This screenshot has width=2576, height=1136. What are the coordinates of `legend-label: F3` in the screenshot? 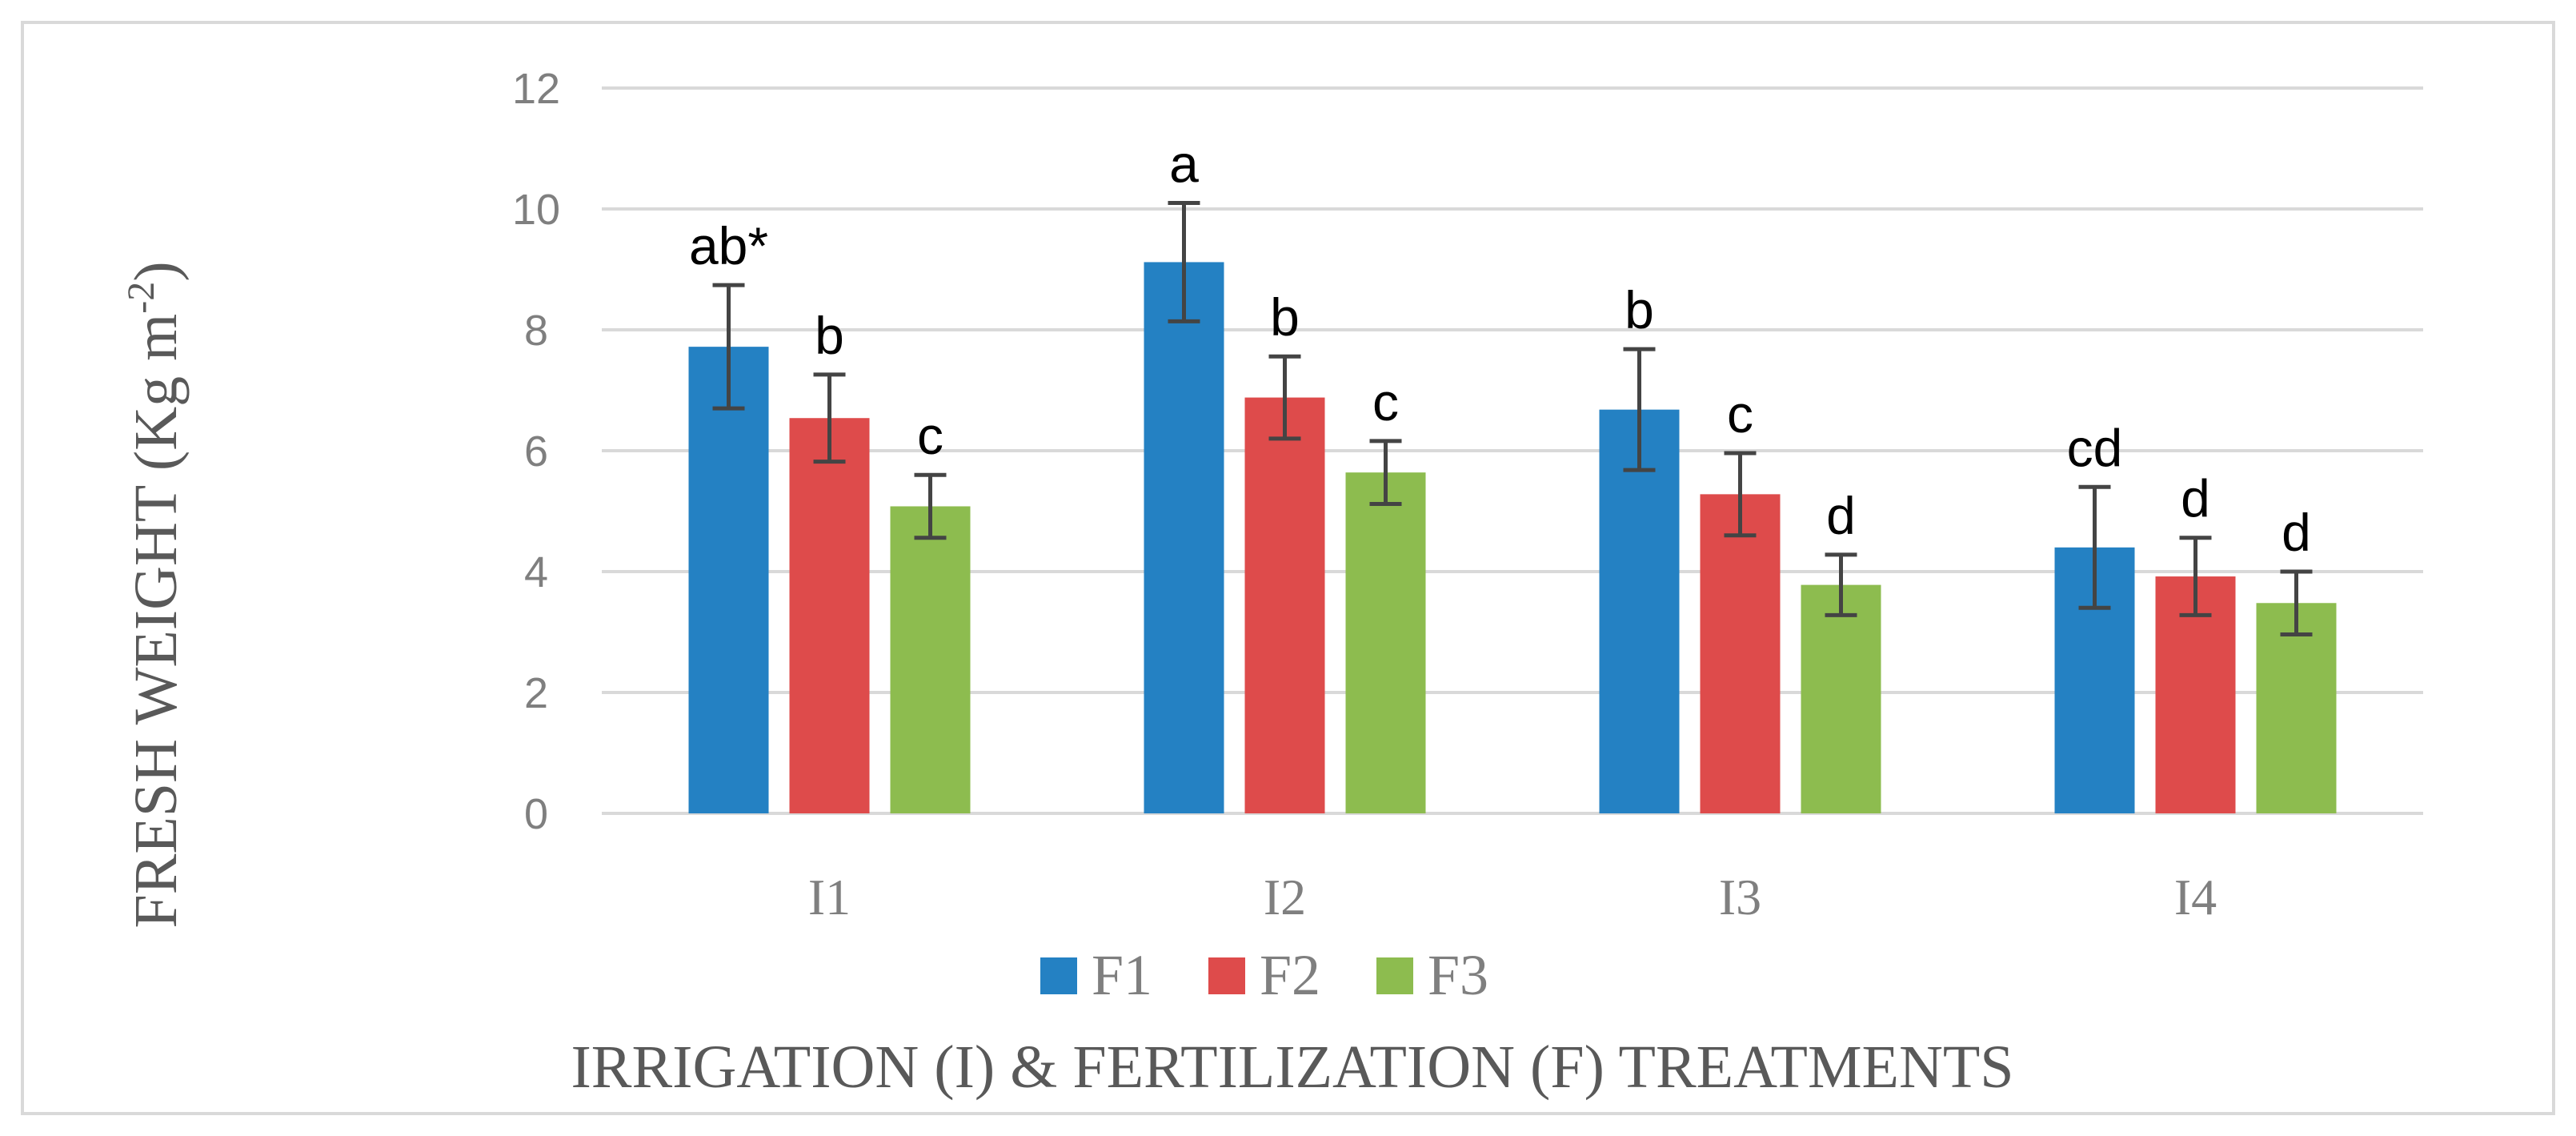 It's located at (1458, 975).